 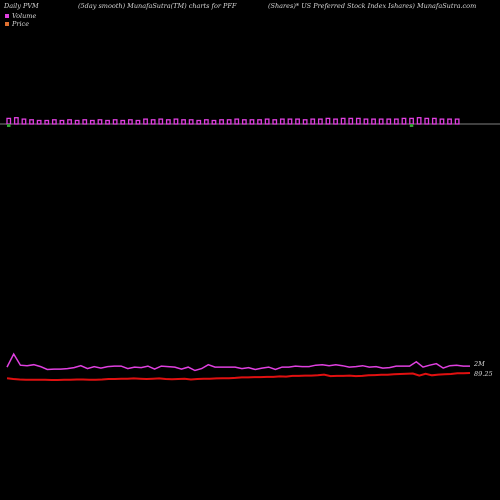 What do you see at coordinates (233, 122) in the screenshot?
I see `pvm-bars` at bounding box center [233, 122].